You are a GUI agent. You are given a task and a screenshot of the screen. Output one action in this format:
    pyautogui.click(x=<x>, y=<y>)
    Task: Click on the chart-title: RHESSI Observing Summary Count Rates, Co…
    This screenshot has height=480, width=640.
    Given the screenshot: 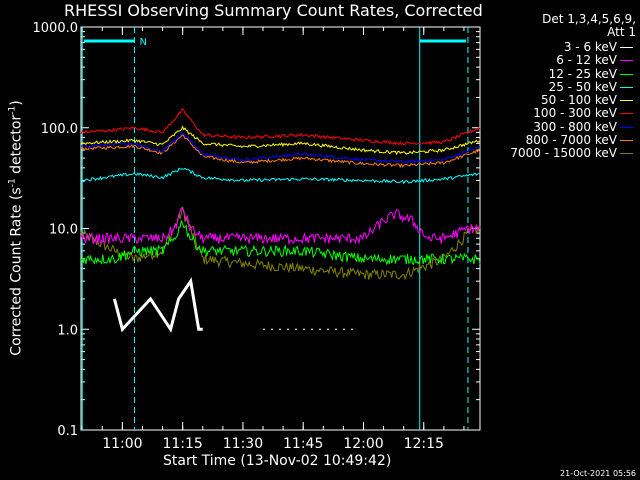 What is the action you would take?
    pyautogui.click(x=273, y=10)
    